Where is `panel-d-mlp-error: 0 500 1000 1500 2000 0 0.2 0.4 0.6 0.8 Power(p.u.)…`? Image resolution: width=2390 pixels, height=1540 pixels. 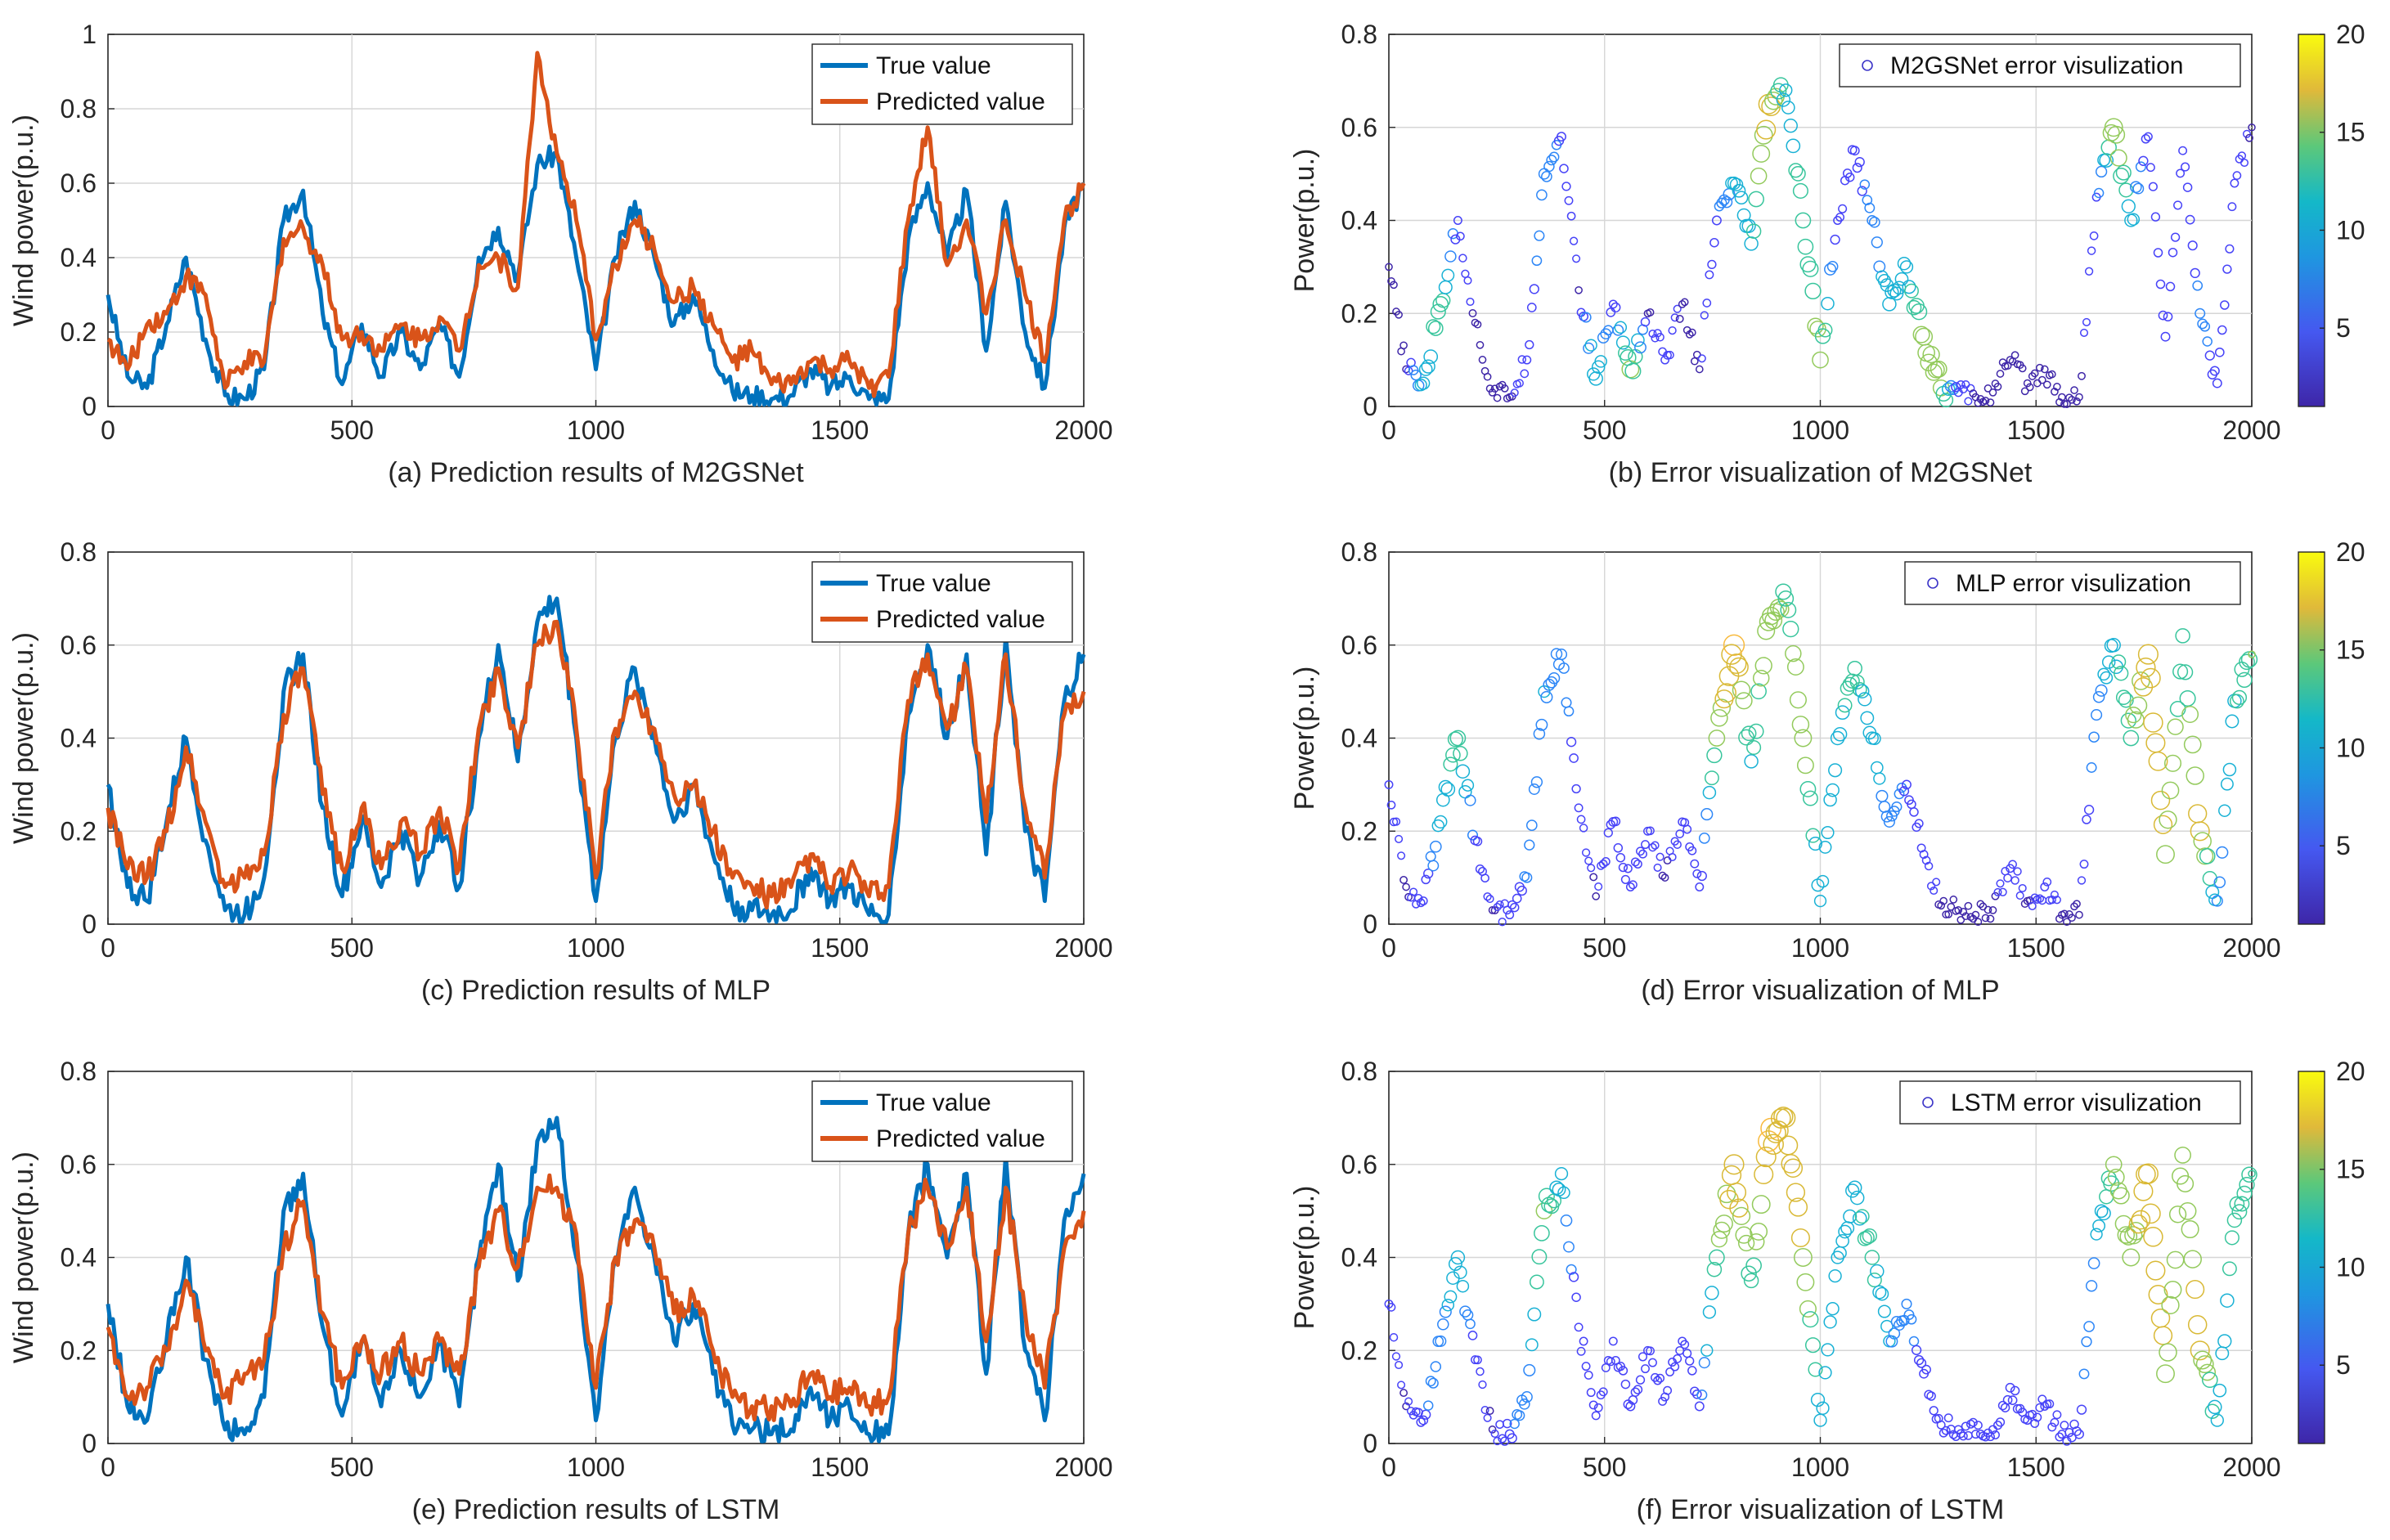 panel-d-mlp-error: 0 500 1000 1500 2000 0 0.2 0.4 0.6 0.8 Power(p.u.)… is located at coordinates (1827, 771).